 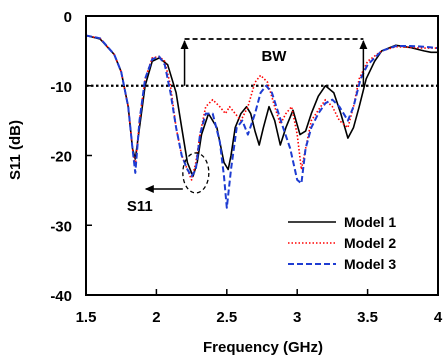 I want to click on x-tick-label: 3.5, so click(x=367, y=317).